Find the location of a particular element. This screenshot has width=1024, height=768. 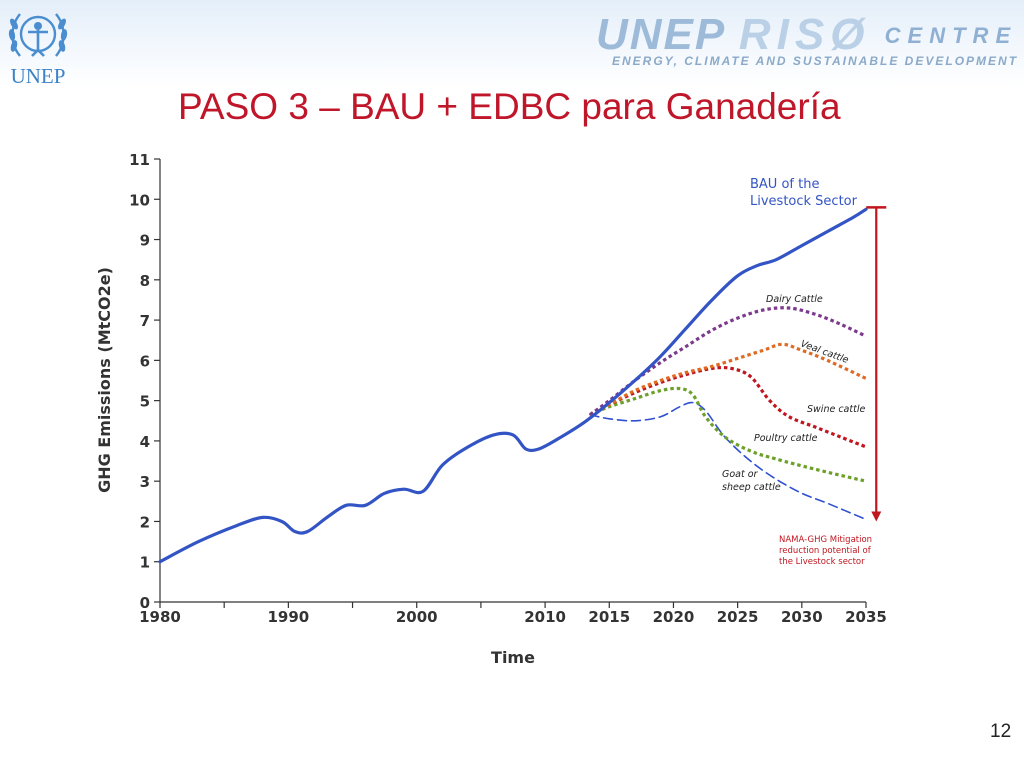

x-tick-label: 2015 is located at coordinates (609, 617).